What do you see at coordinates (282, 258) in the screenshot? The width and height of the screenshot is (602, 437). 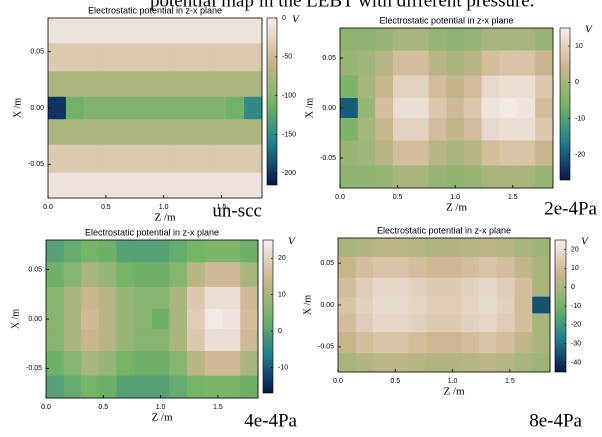 I see `colorbar-tick-label: 20` at bounding box center [282, 258].